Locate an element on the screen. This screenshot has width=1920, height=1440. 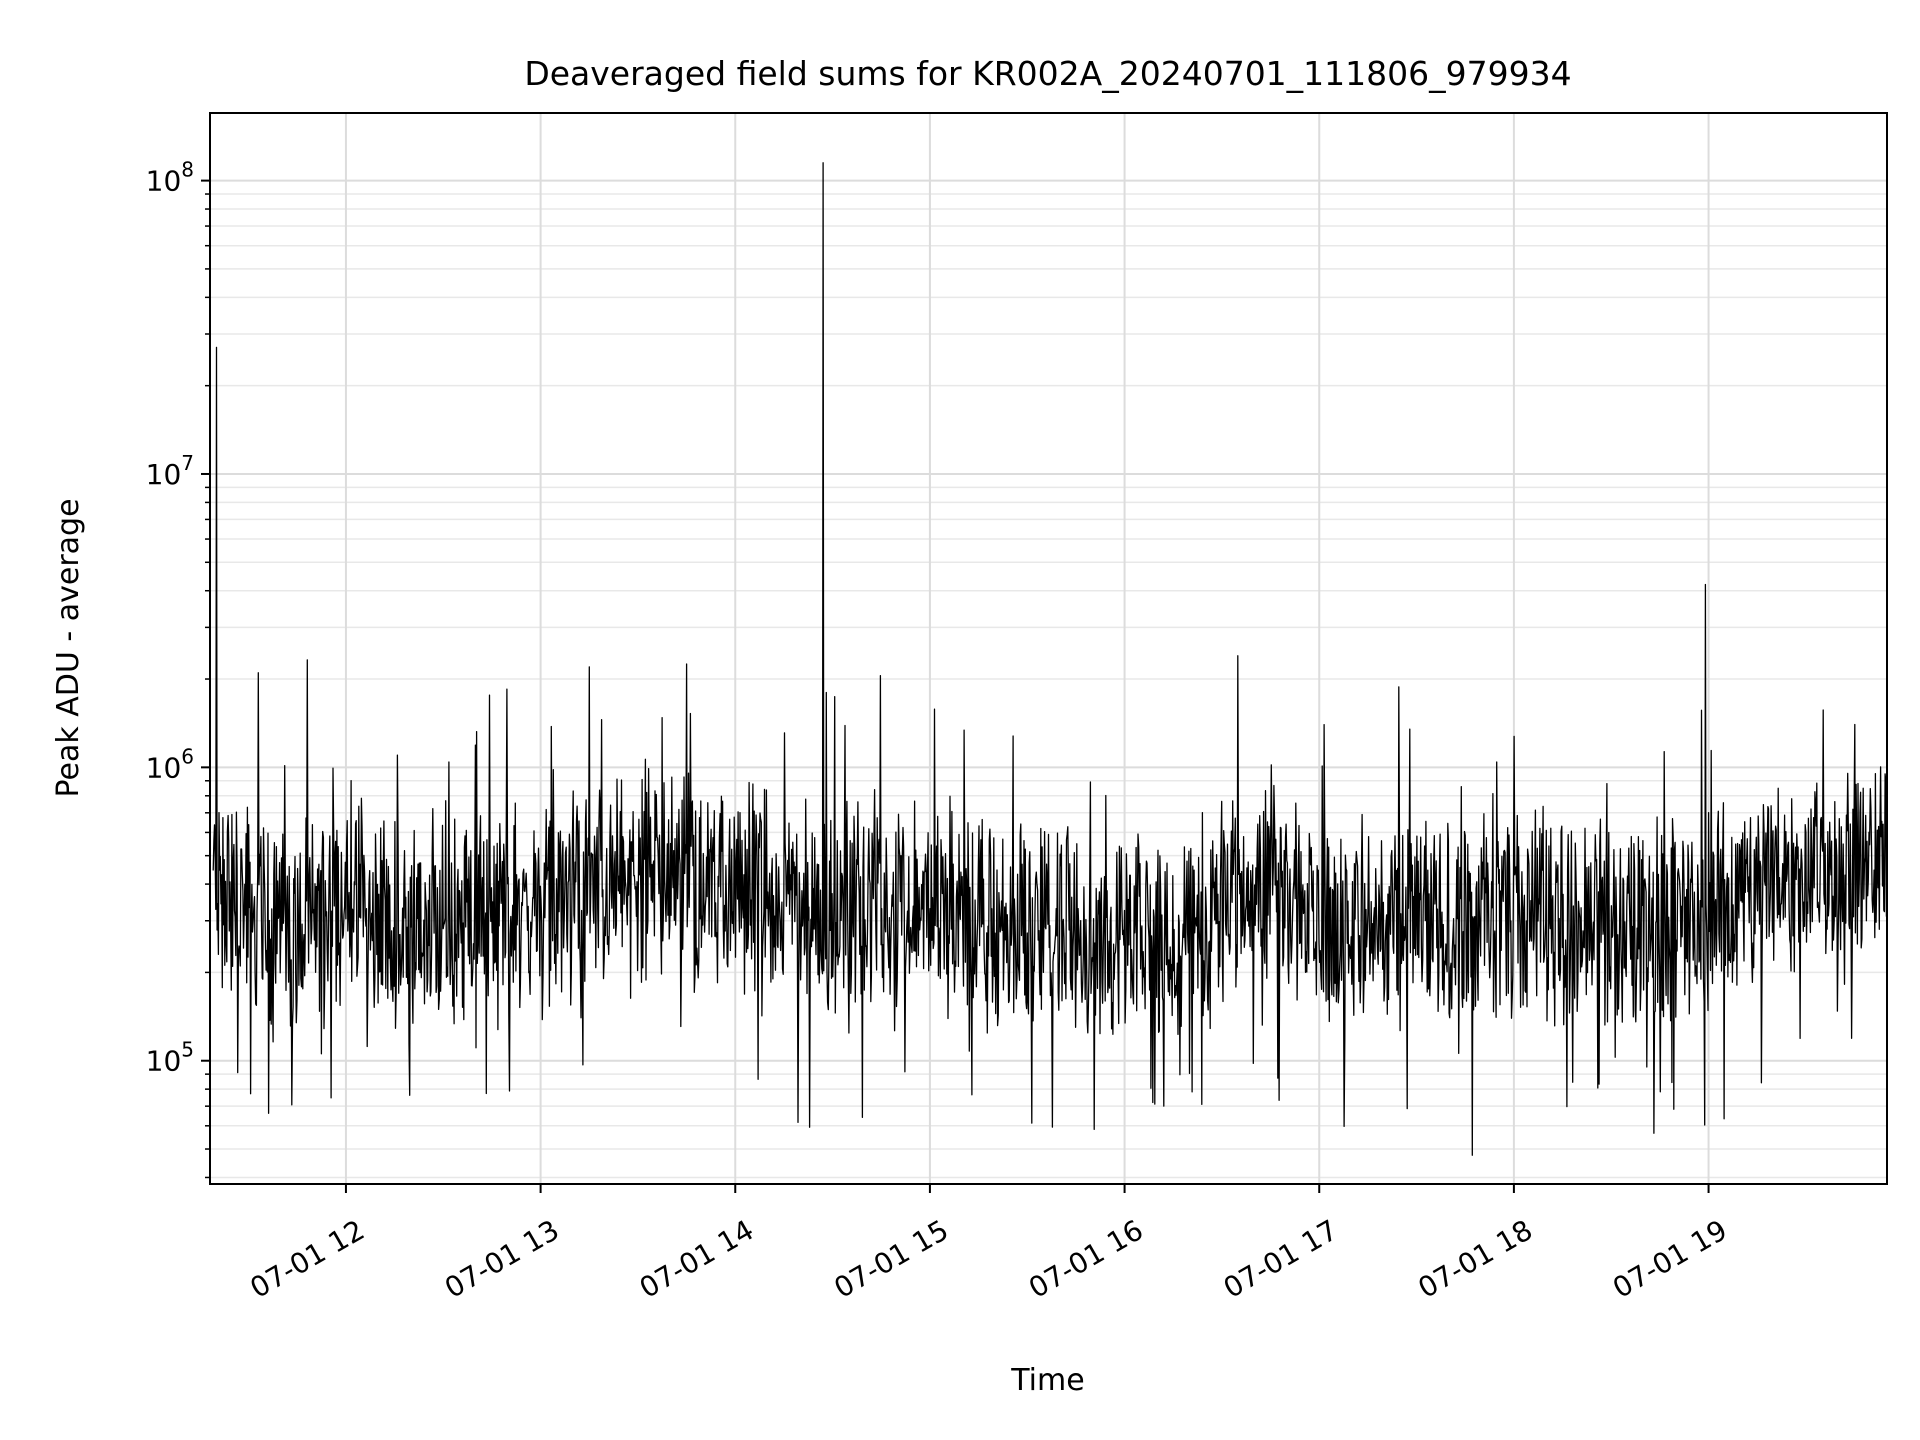
x-axis-label: Time is located at coordinates (1047, 1380).